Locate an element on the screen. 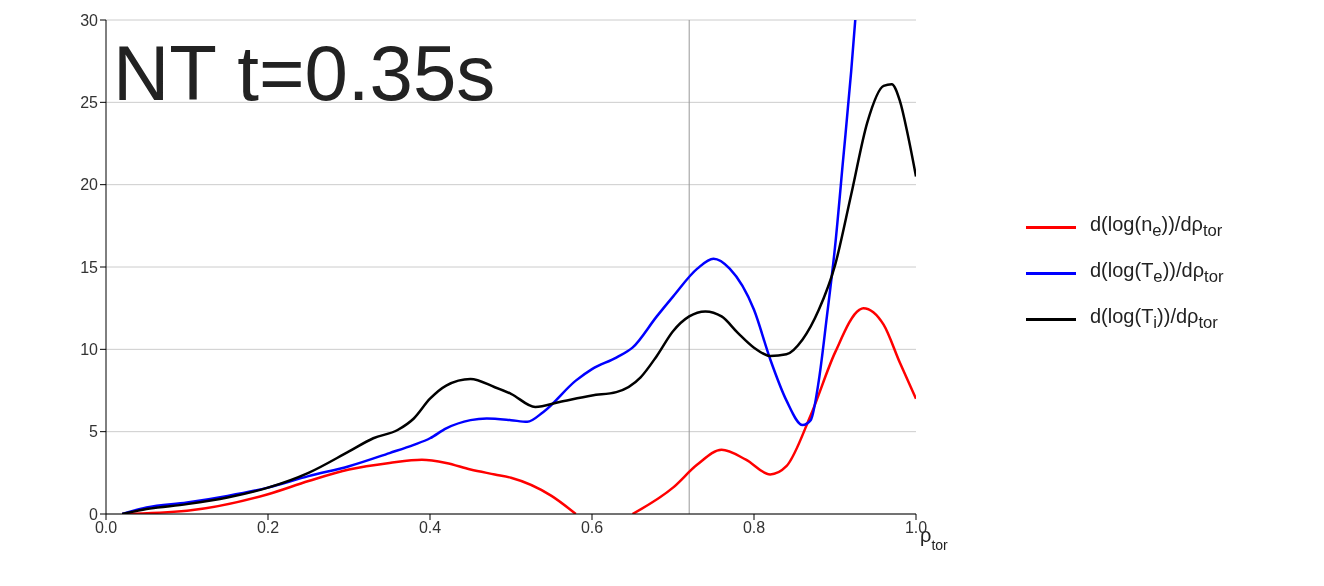 This screenshot has height=586, width=1324. legend-label: d(log(n$_{e}$))/dρ$_{tor}$ is located at coordinates (1156, 227).